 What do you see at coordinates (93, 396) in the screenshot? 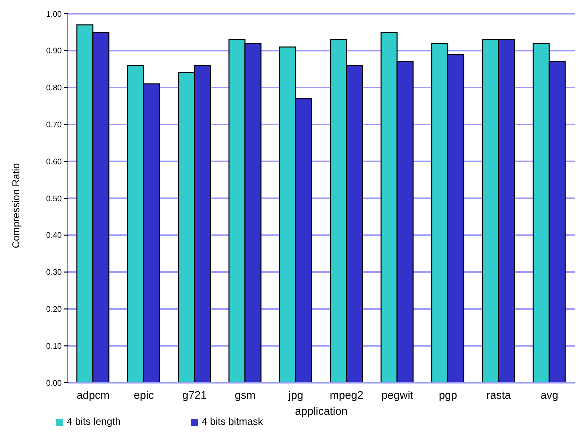
I see `x-tick-label: adpcm` at bounding box center [93, 396].